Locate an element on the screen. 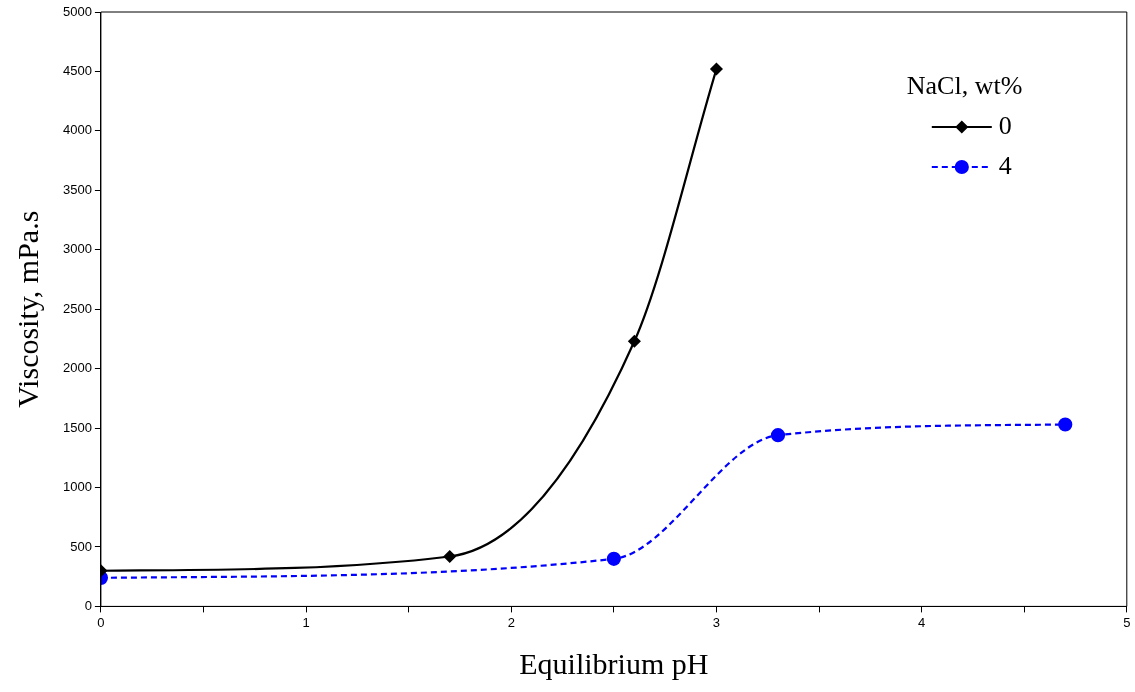  legend-label: 0 is located at coordinates (1005, 125).